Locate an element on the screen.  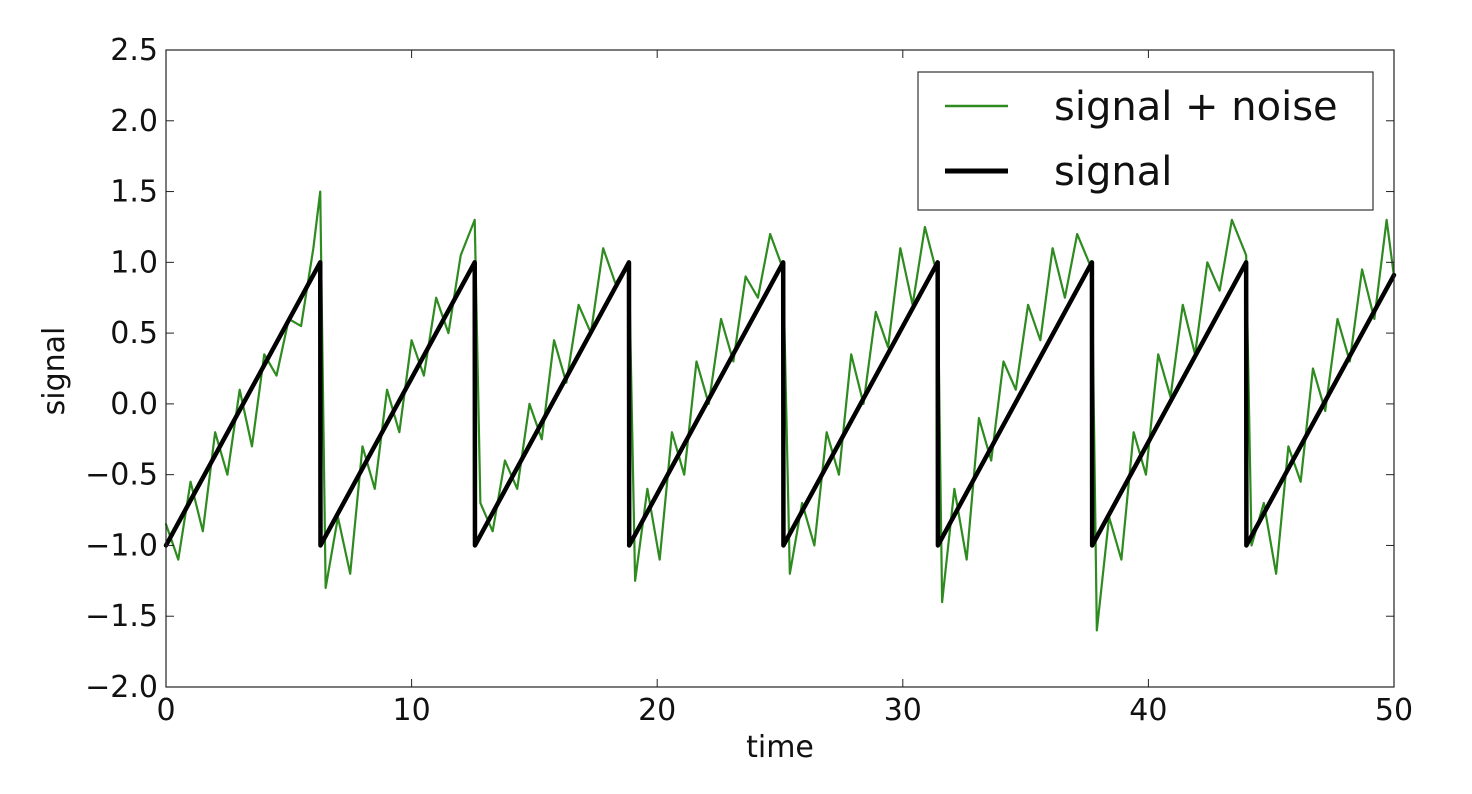
y-tick-label: 2.0 is located at coordinates (134, 121).